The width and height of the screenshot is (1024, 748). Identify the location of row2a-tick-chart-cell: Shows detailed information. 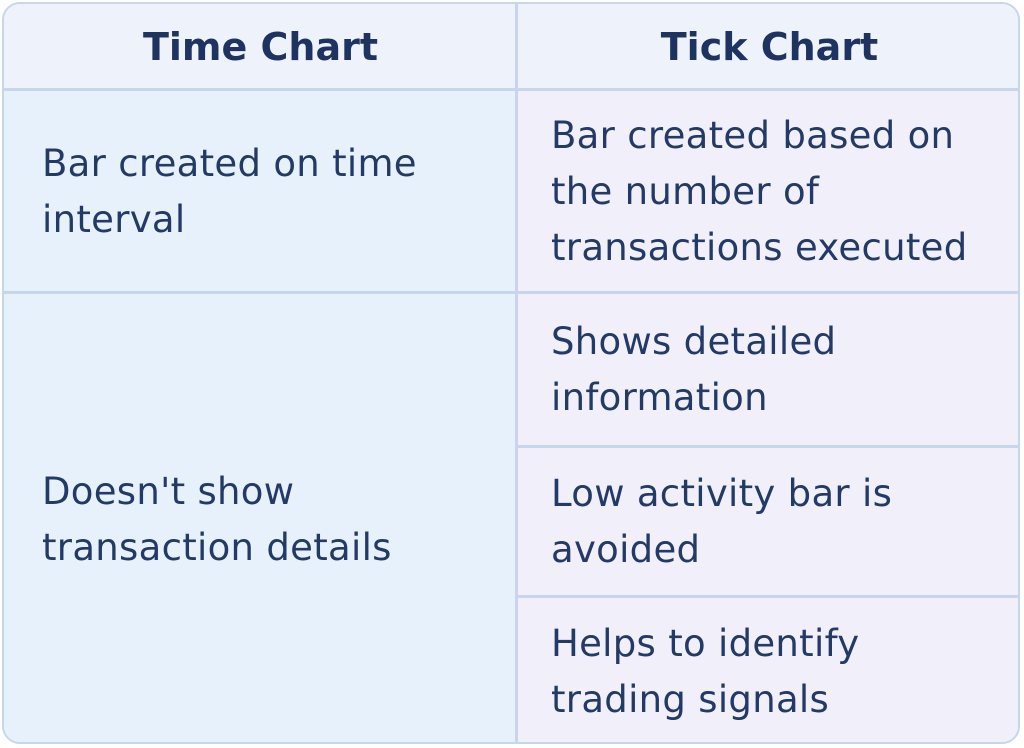
(767, 370).